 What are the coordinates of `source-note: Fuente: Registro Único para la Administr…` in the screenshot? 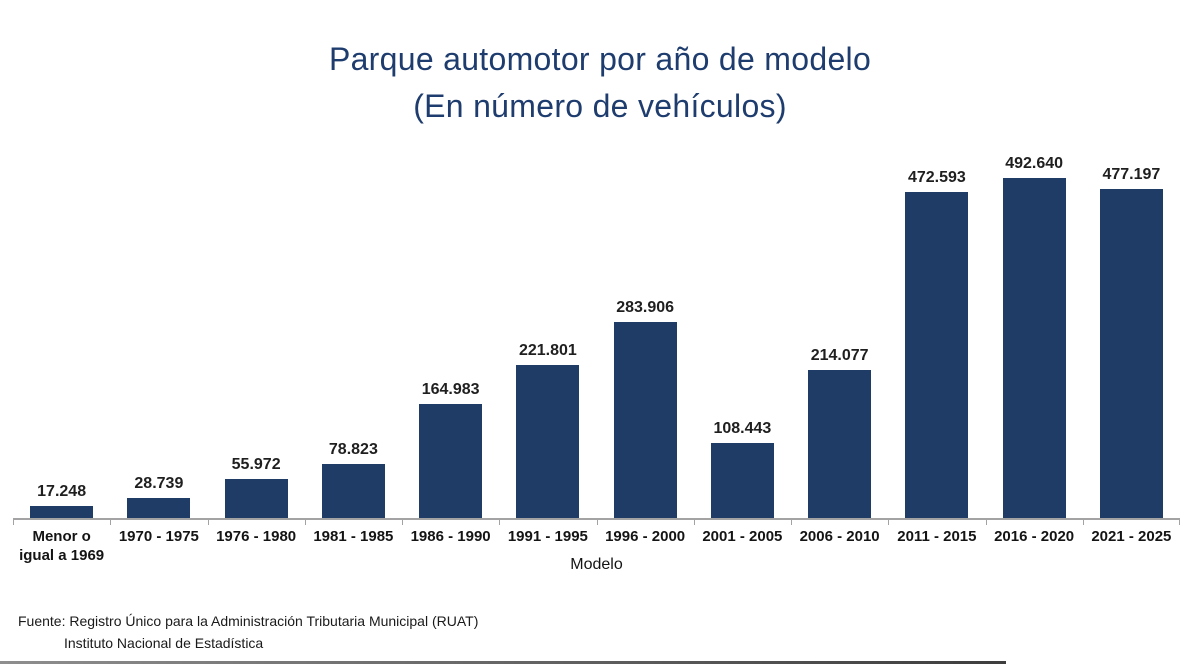 It's located at (248, 632).